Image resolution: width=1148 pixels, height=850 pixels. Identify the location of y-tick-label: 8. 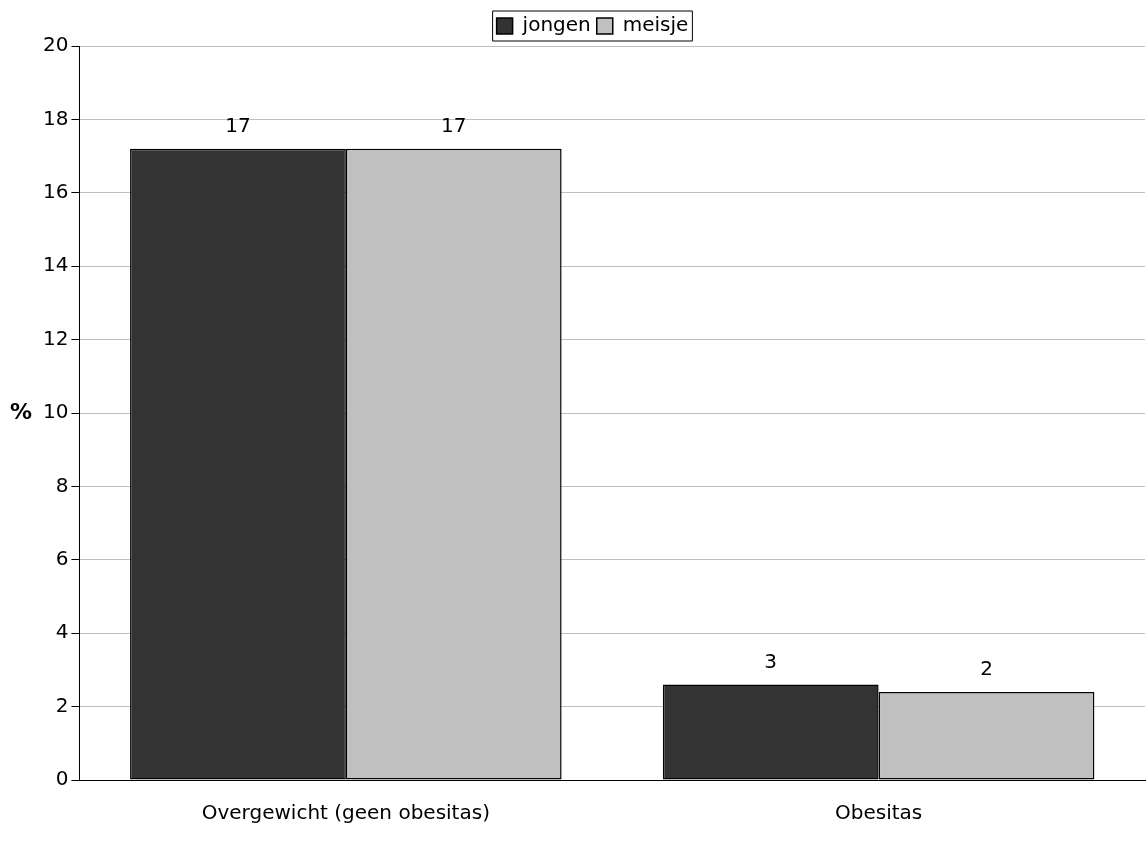
(62, 484).